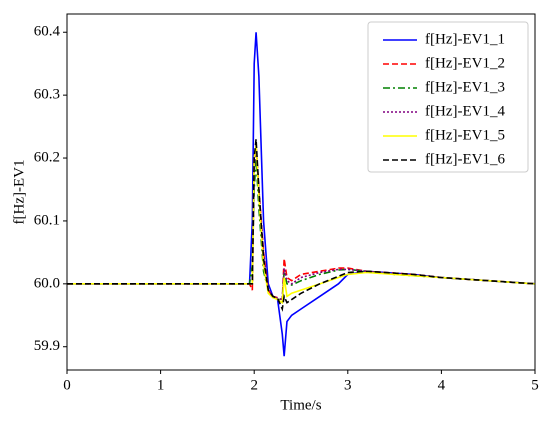 This screenshot has height=423, width=550. Describe the element at coordinates (448, 97) in the screenshot. I see `legend-box` at that location.